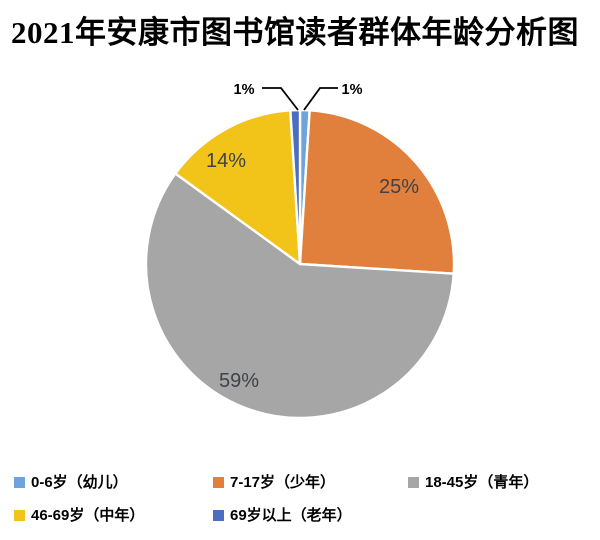 The height and width of the screenshot is (540, 600). I want to click on pie-inner-label-2: 59%, so click(239, 381).